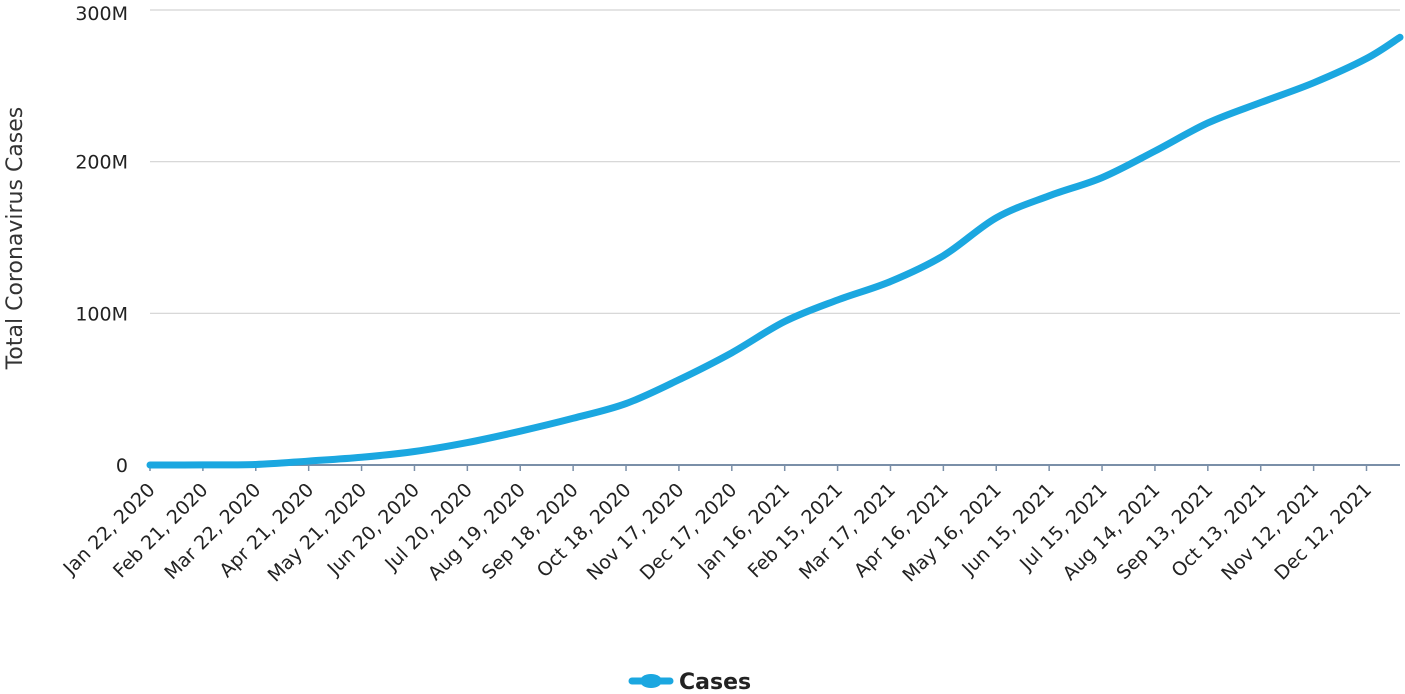  What do you see at coordinates (122, 466) in the screenshot?
I see `y-tick-label: 0` at bounding box center [122, 466].